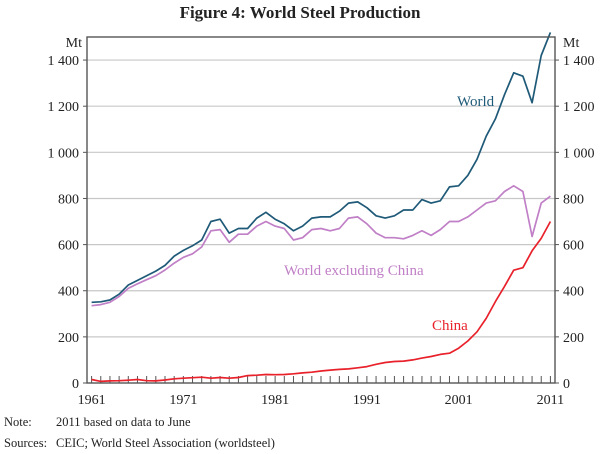  I want to click on note-key: Note:, so click(18, 422).